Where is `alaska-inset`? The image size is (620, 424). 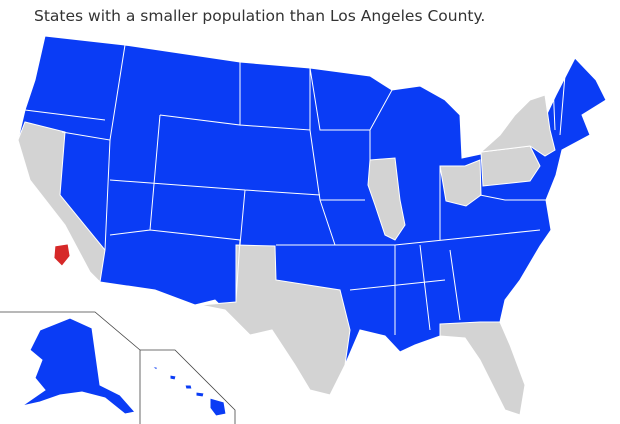 alaska-inset is located at coordinates (70, 367).